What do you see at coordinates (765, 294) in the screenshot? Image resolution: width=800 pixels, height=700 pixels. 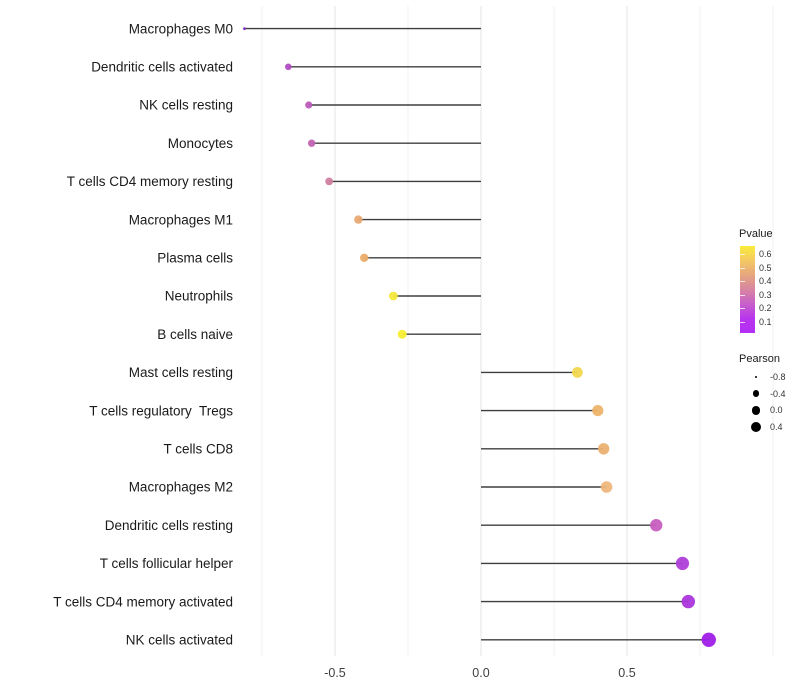 I see `pvalue-tick-label: 0.3` at bounding box center [765, 294].